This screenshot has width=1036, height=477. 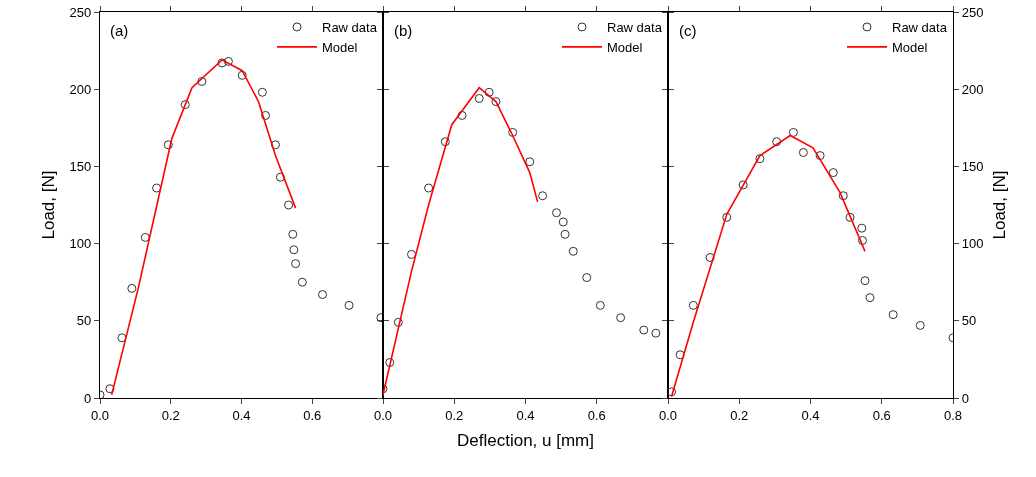 What do you see at coordinates (999, 205) in the screenshot?
I see `y2-axis-title: Load, [N]` at bounding box center [999, 205].